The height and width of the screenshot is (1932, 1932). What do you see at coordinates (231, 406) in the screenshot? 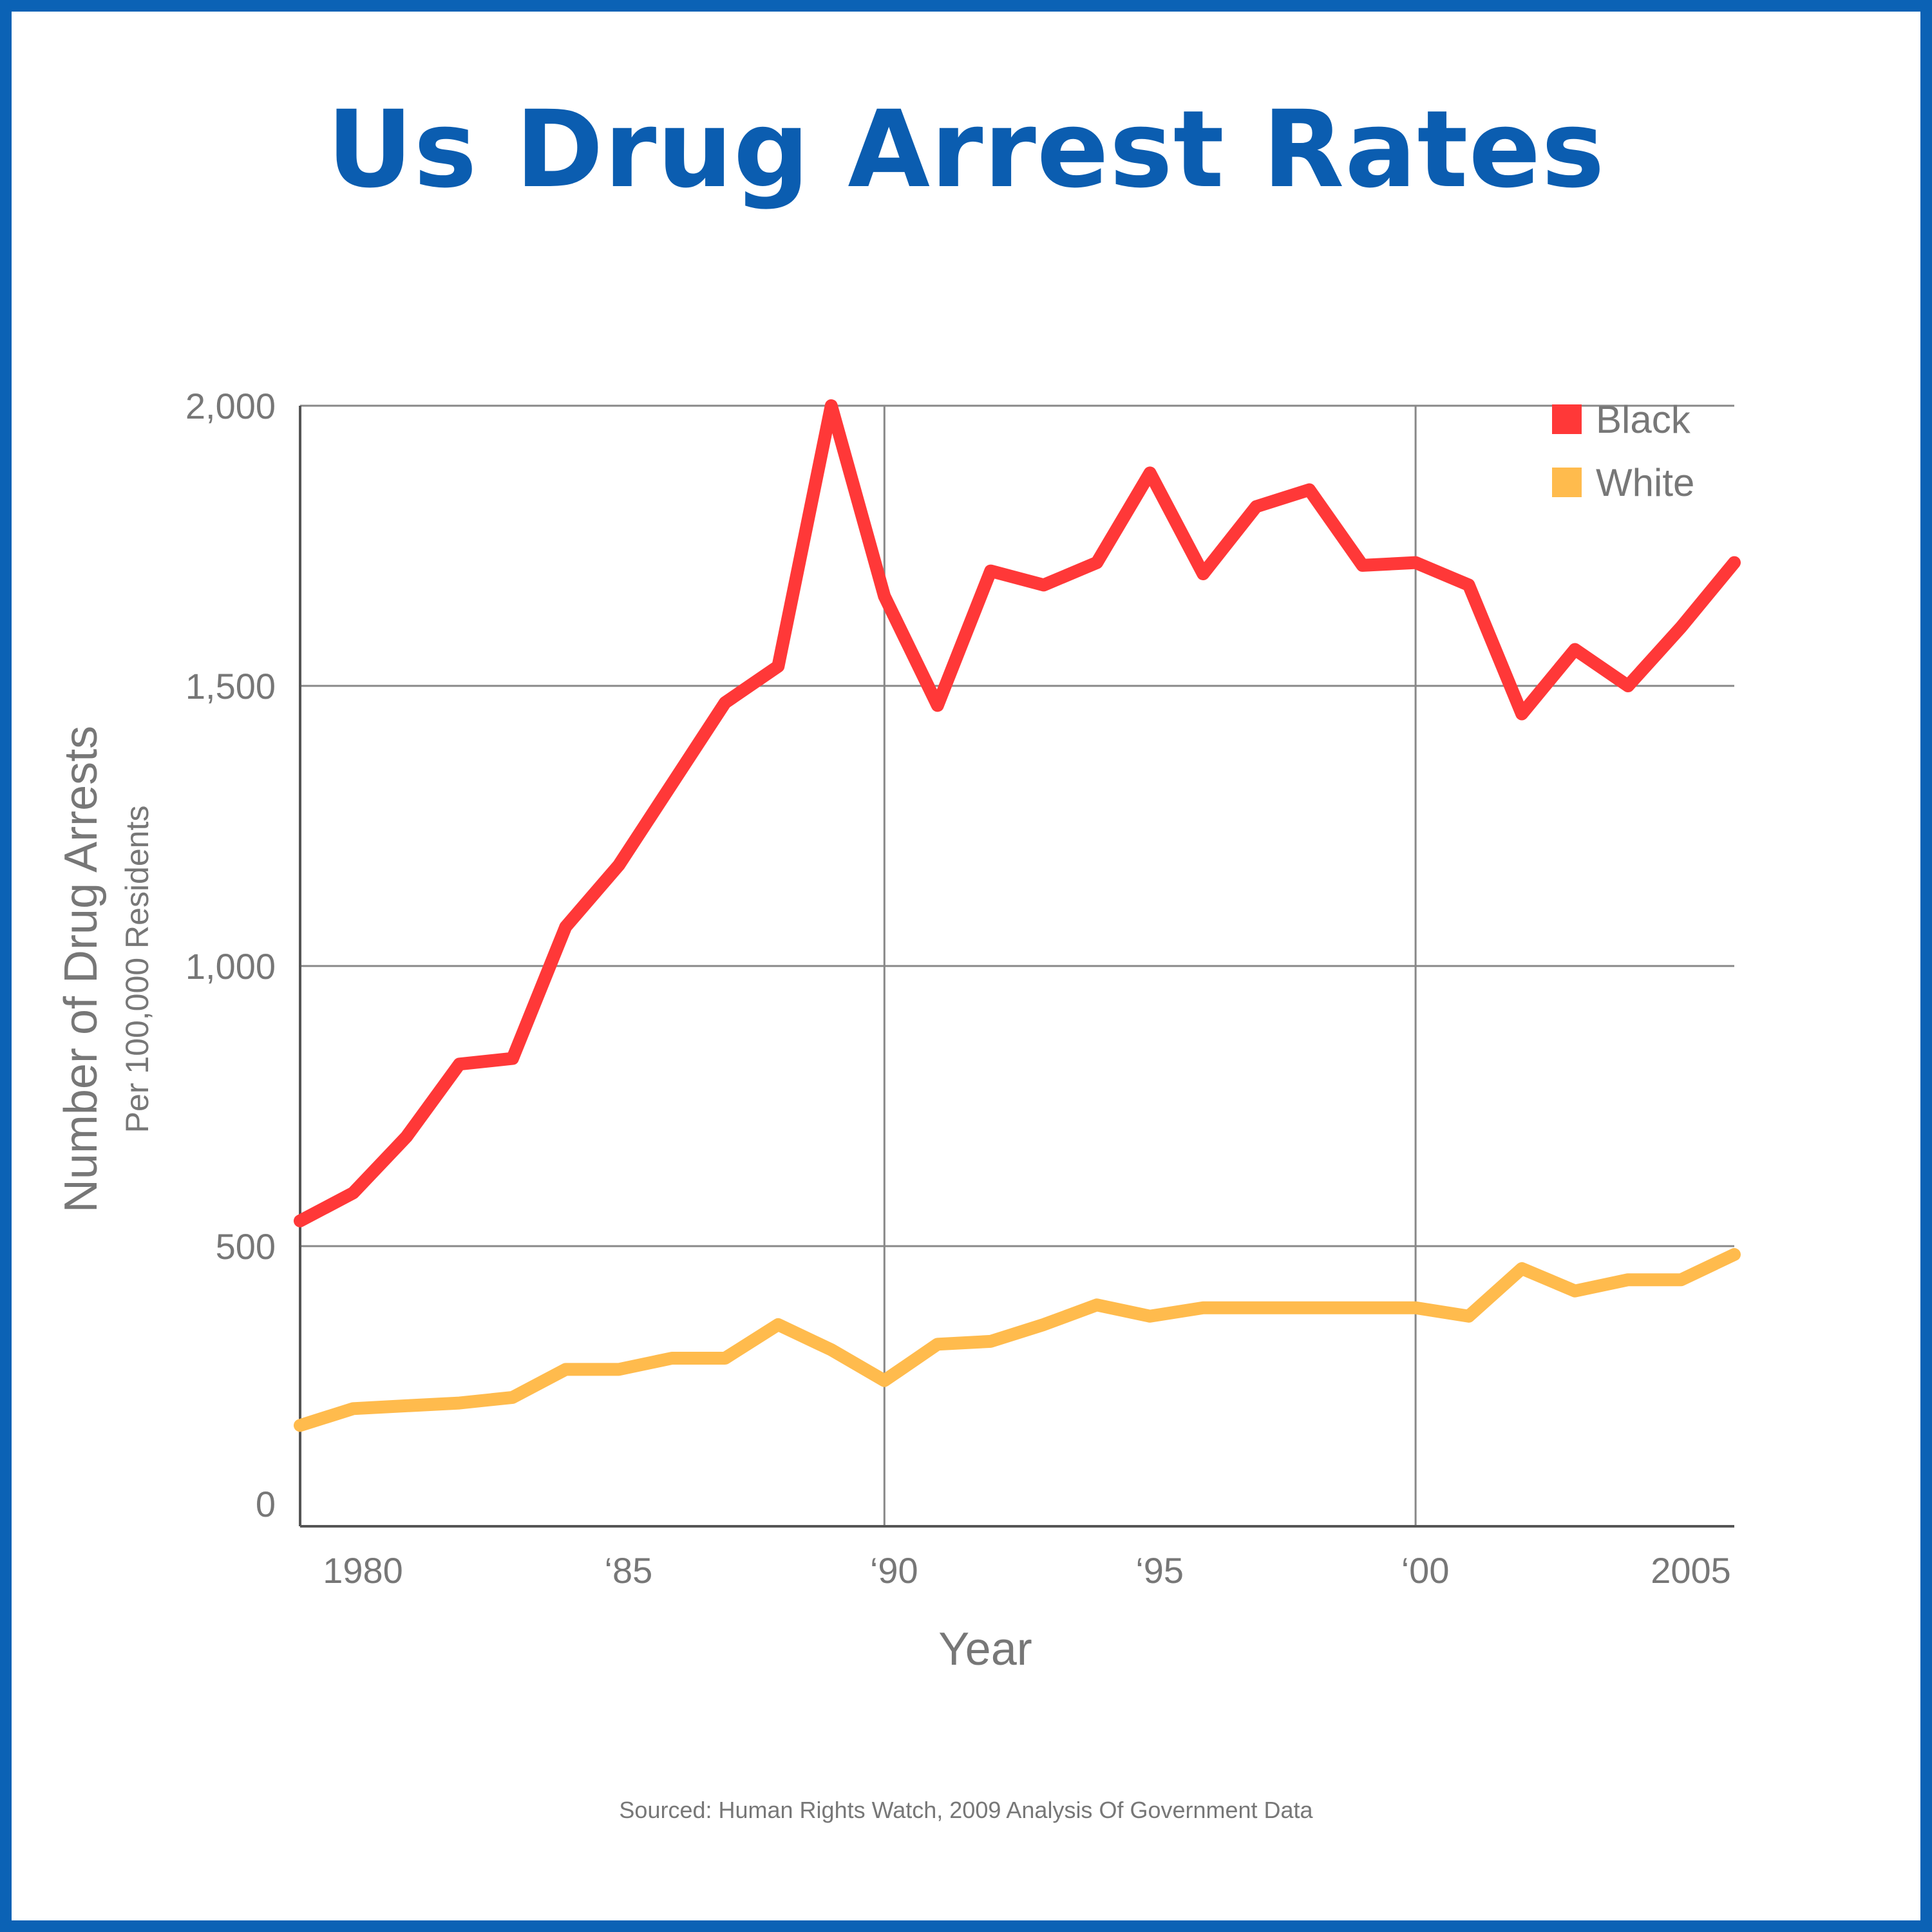
I see `y-tick-label: 2,000` at bounding box center [231, 406].